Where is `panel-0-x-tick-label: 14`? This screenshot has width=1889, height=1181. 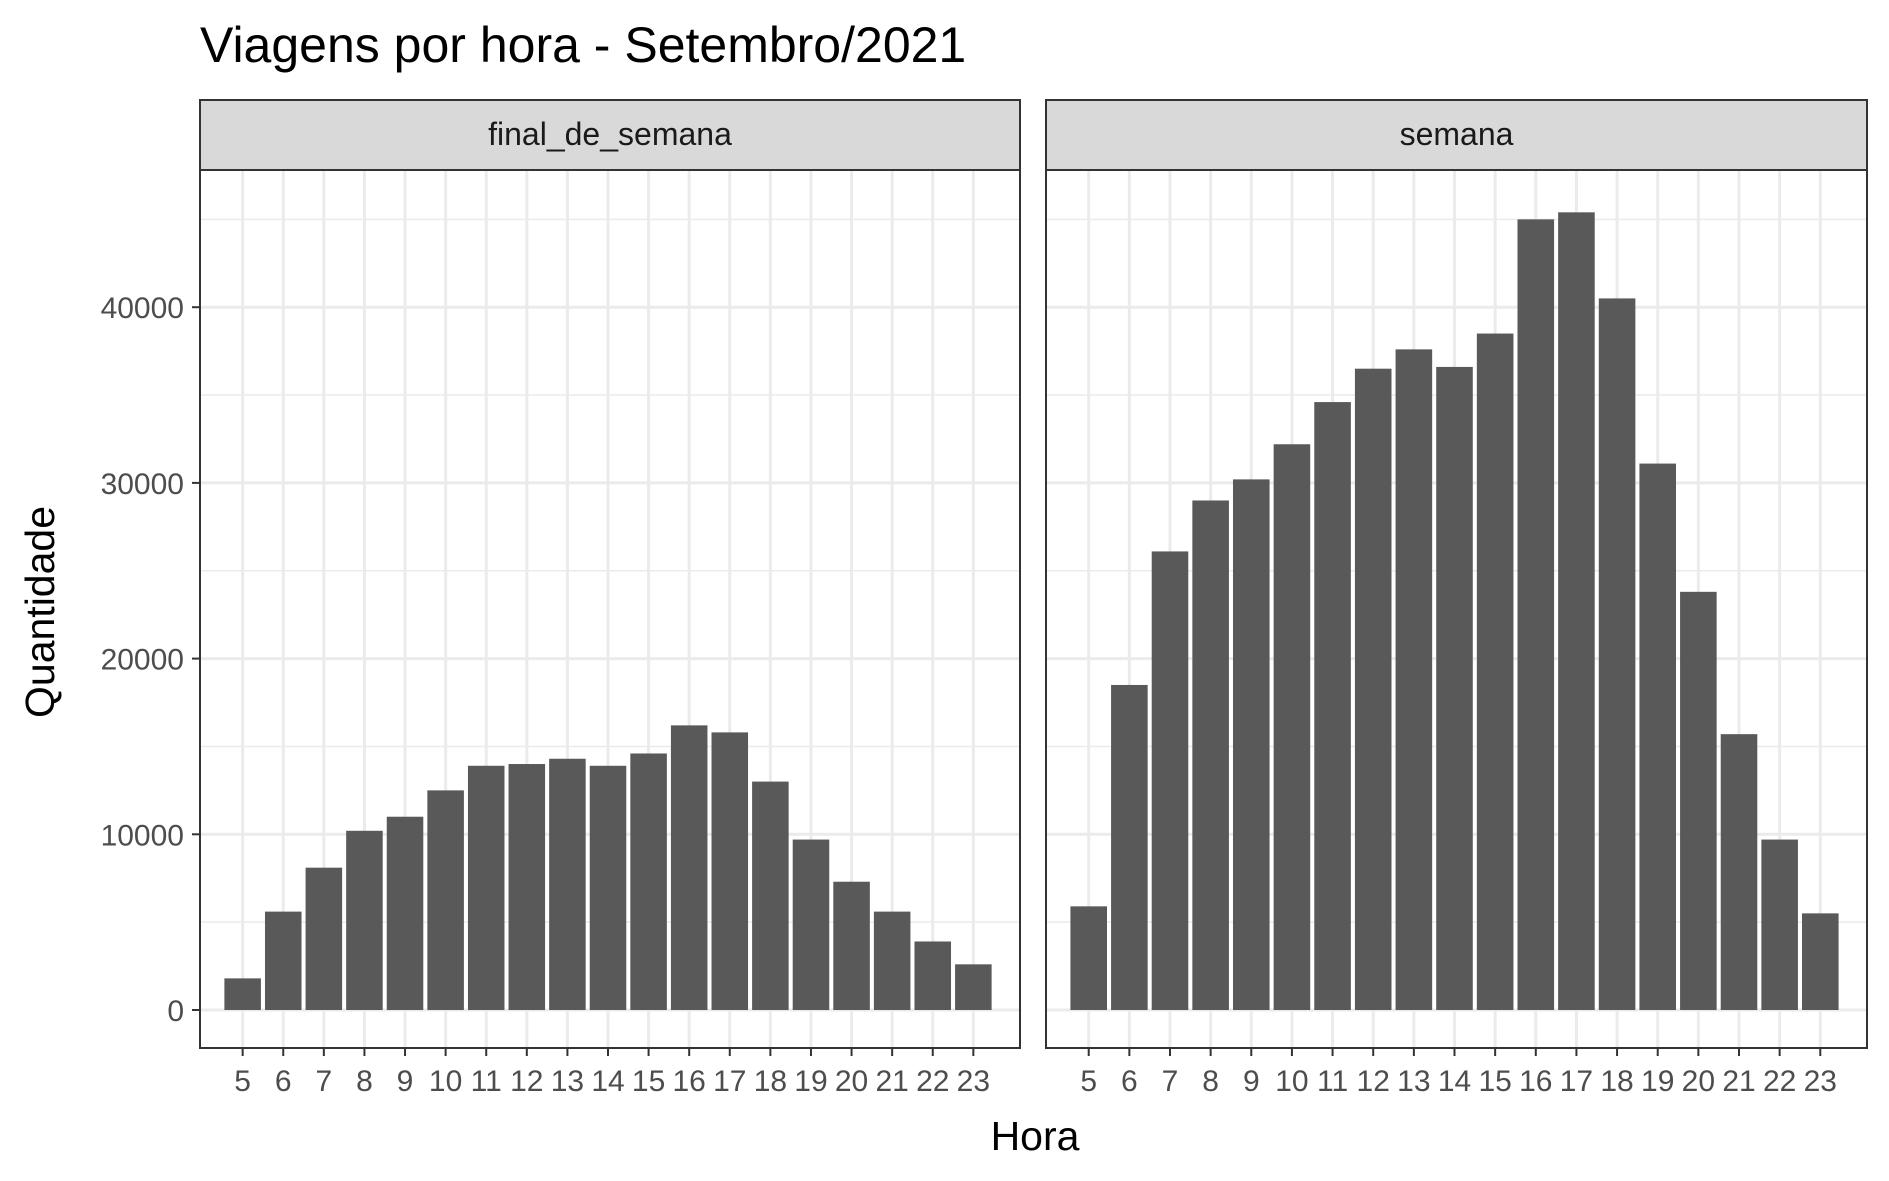 panel-0-x-tick-label: 14 is located at coordinates (607, 1081).